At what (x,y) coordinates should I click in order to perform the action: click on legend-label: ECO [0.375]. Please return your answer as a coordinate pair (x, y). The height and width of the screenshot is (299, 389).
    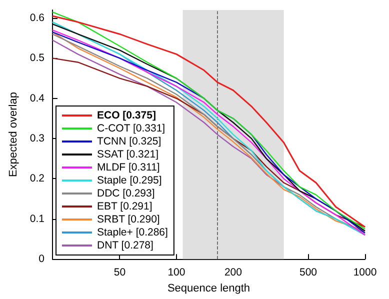
    Looking at the image, I should click on (126, 116).